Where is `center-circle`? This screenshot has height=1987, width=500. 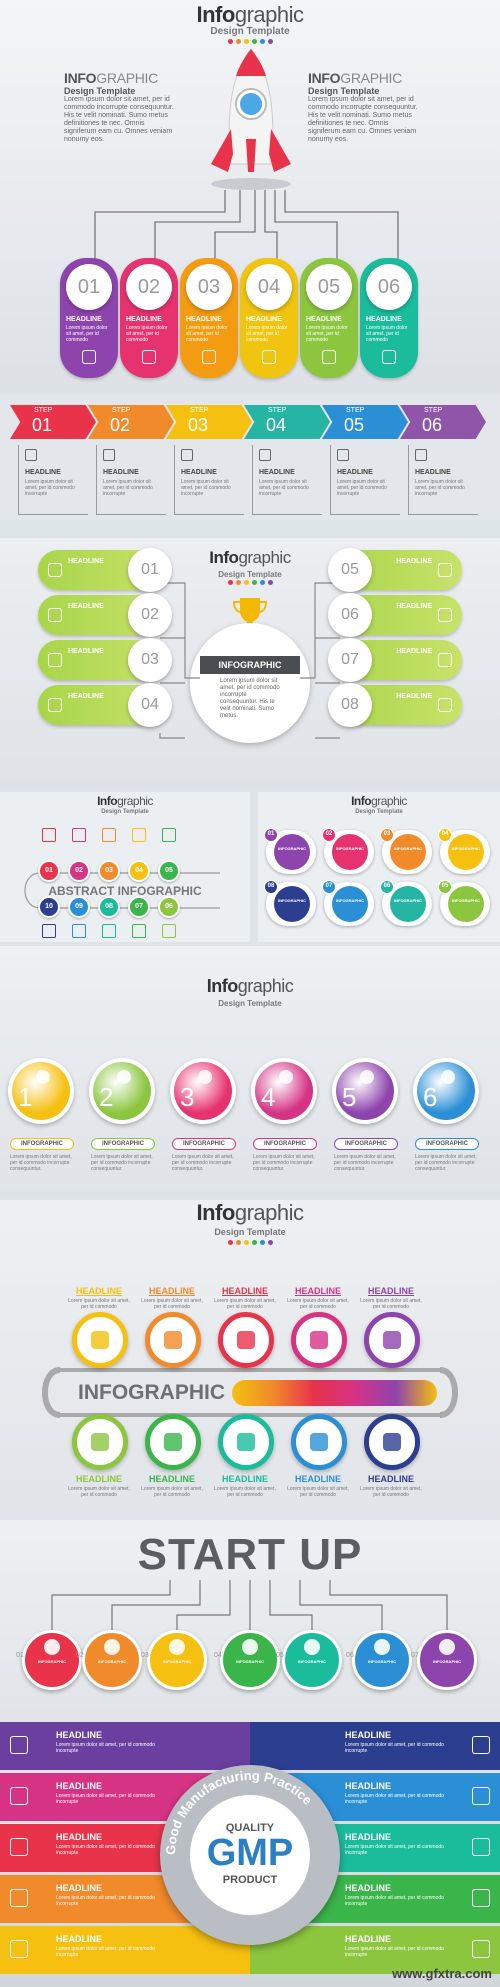
center-circle is located at coordinates (250, 683).